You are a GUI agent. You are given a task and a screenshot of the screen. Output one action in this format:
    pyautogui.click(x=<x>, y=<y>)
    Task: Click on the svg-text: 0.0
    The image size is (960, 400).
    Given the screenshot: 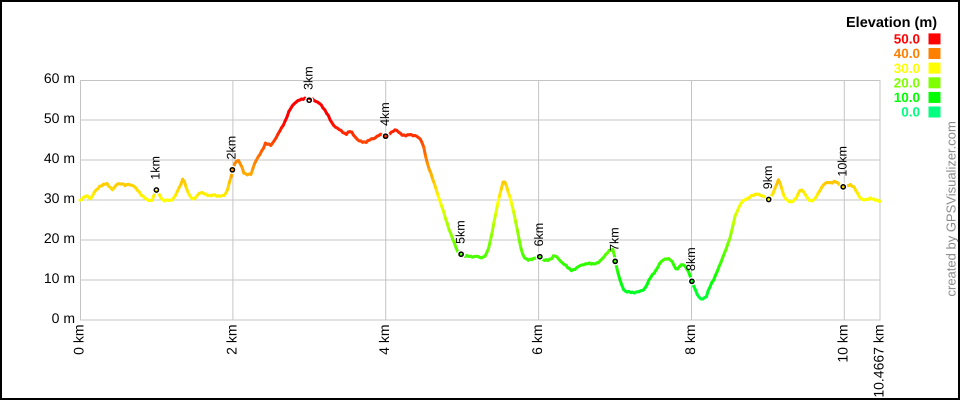 What is the action you would take?
    pyautogui.click(x=910, y=112)
    